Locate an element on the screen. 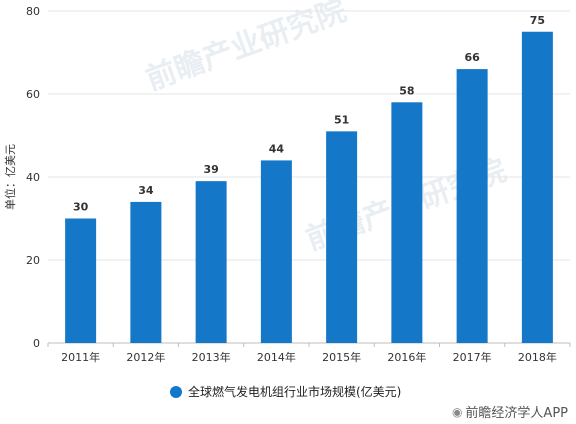  x-tick-label: 2016年 is located at coordinates (406, 357).